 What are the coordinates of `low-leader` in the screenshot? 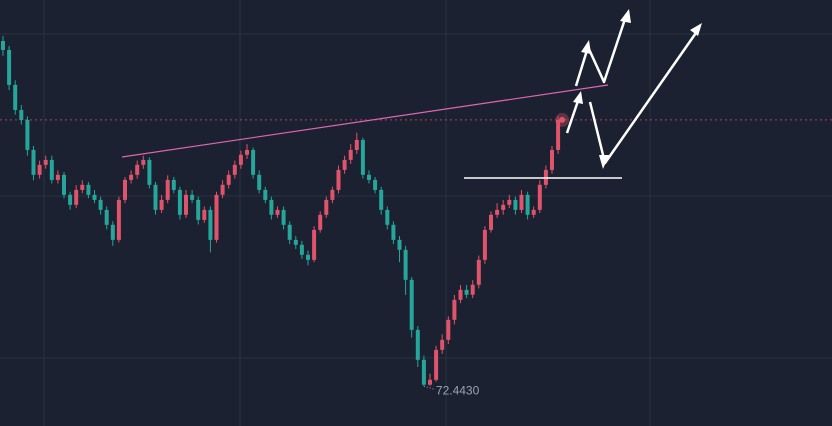 It's located at (429, 387).